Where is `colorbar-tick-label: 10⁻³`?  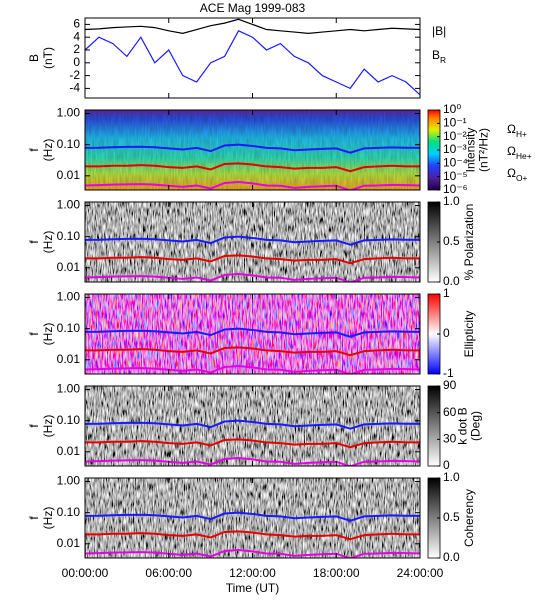 colorbar-tick-label: 10⁻³ is located at coordinates (455, 149).